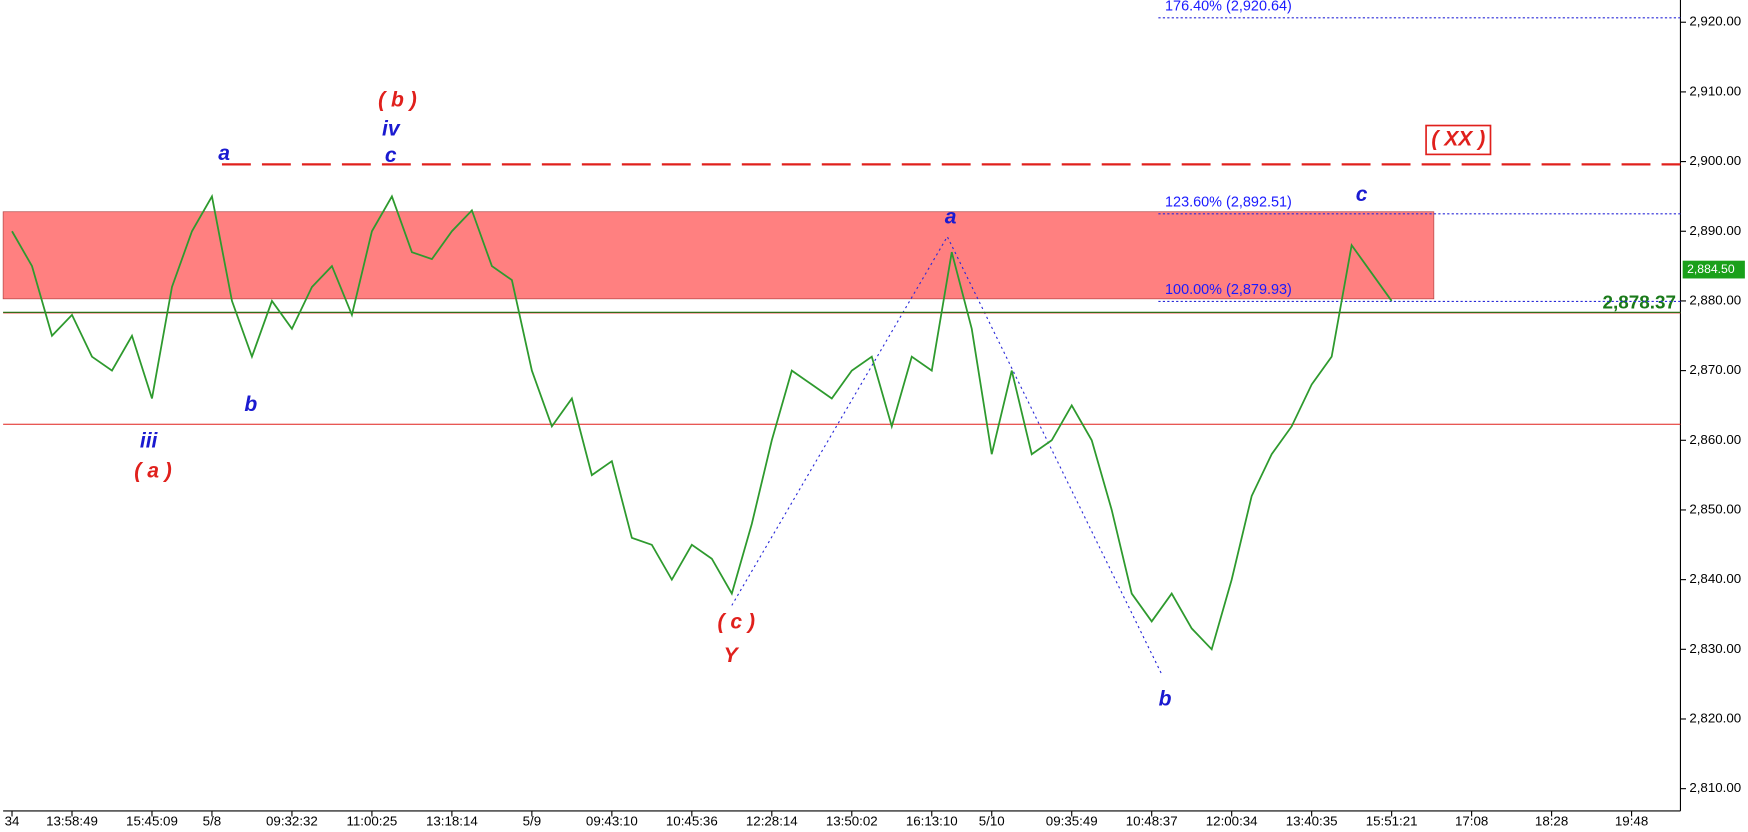  I want to click on x-tick-label: 13:18:14, so click(452, 821).